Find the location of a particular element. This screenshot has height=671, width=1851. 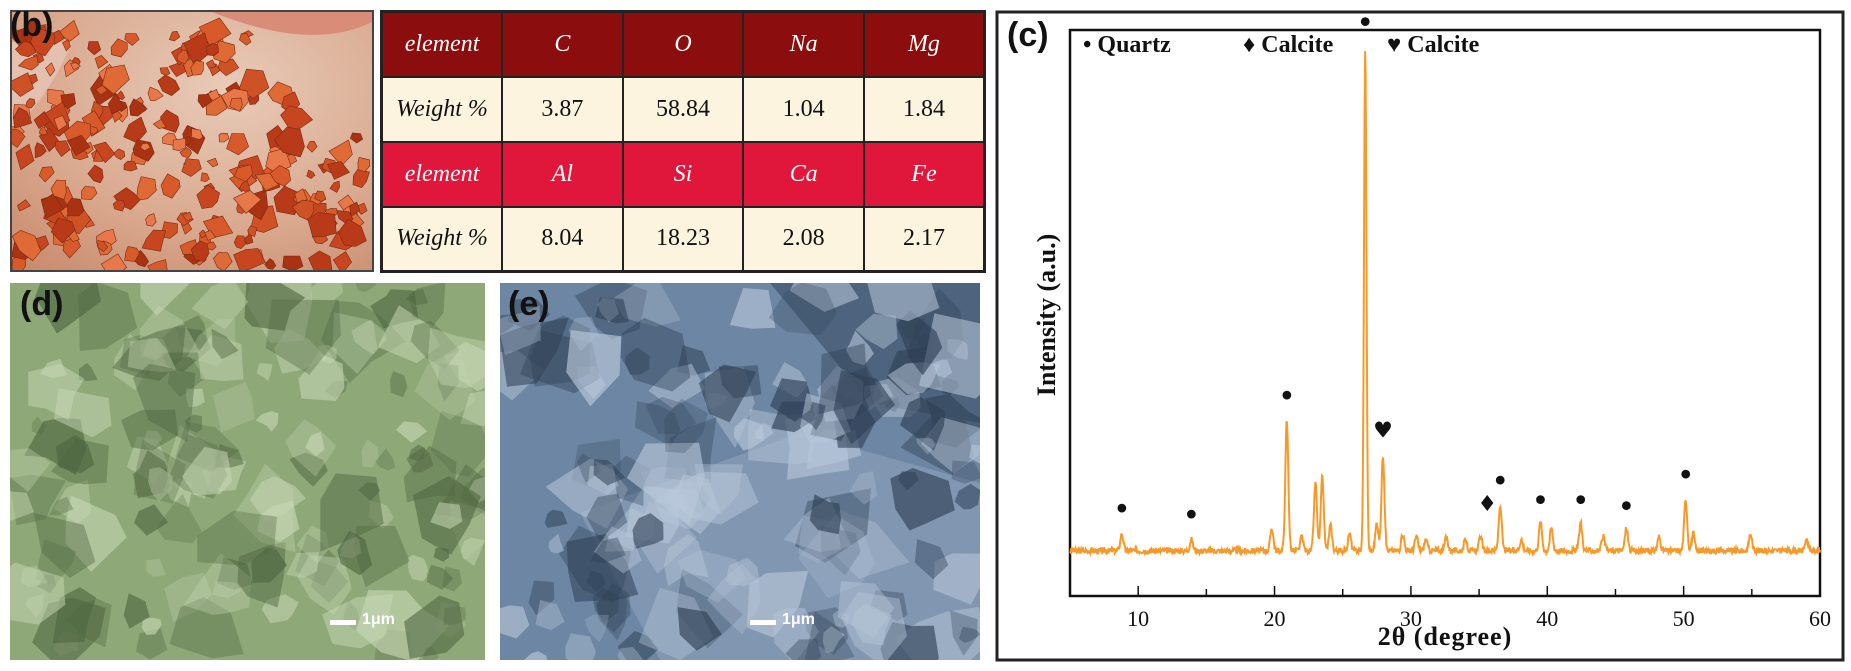

table-cell: O is located at coordinates (683, 44).